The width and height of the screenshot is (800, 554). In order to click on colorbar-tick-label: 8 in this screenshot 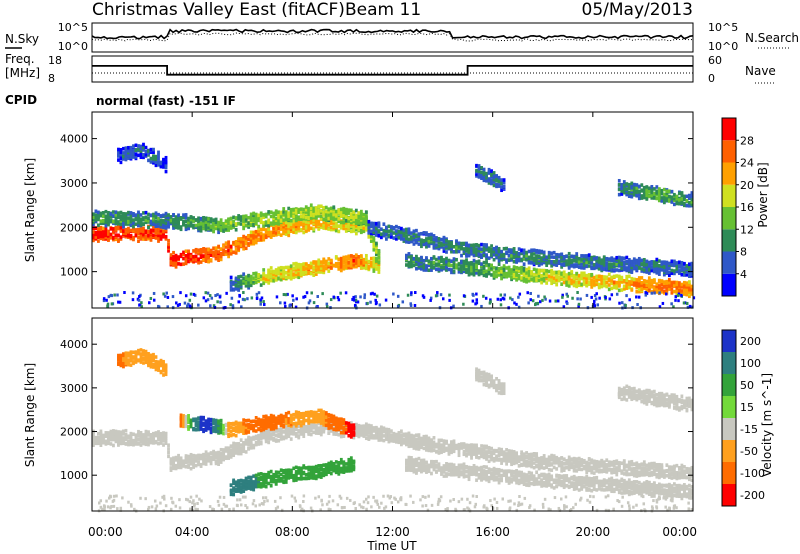, I will do `click(743, 252)`.